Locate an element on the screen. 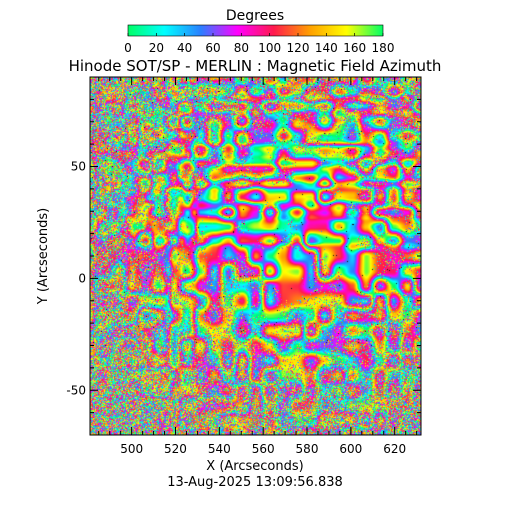 This screenshot has width=510, height=512. colorbar-tick-label: 120 is located at coordinates (298, 48).